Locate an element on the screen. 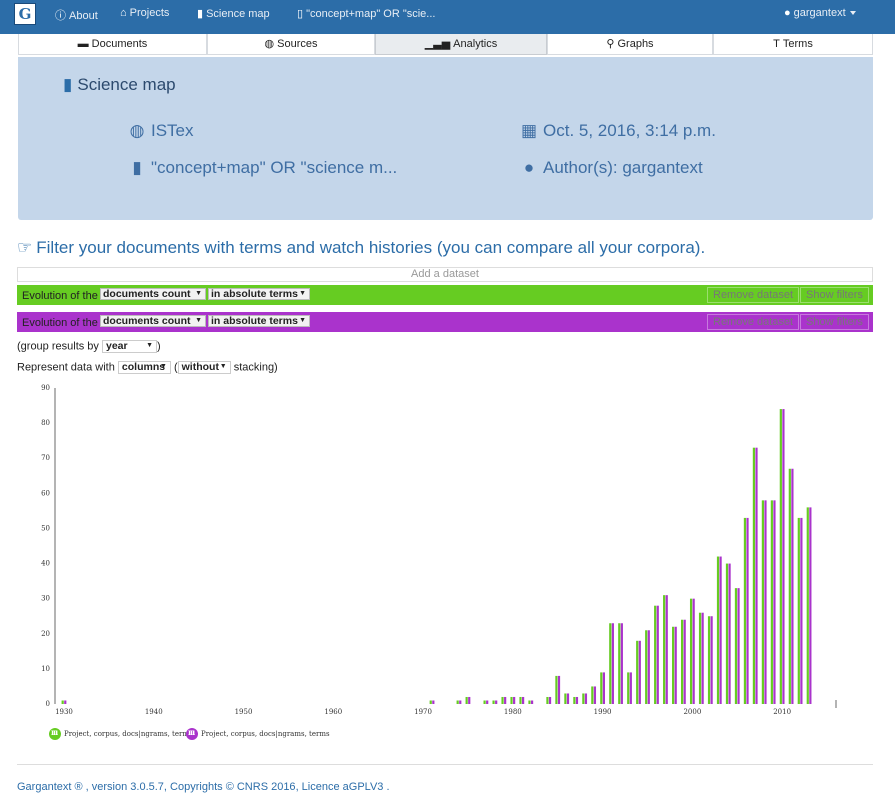 The height and width of the screenshot is (805, 895). group-by-suffix: ) is located at coordinates (159, 346).